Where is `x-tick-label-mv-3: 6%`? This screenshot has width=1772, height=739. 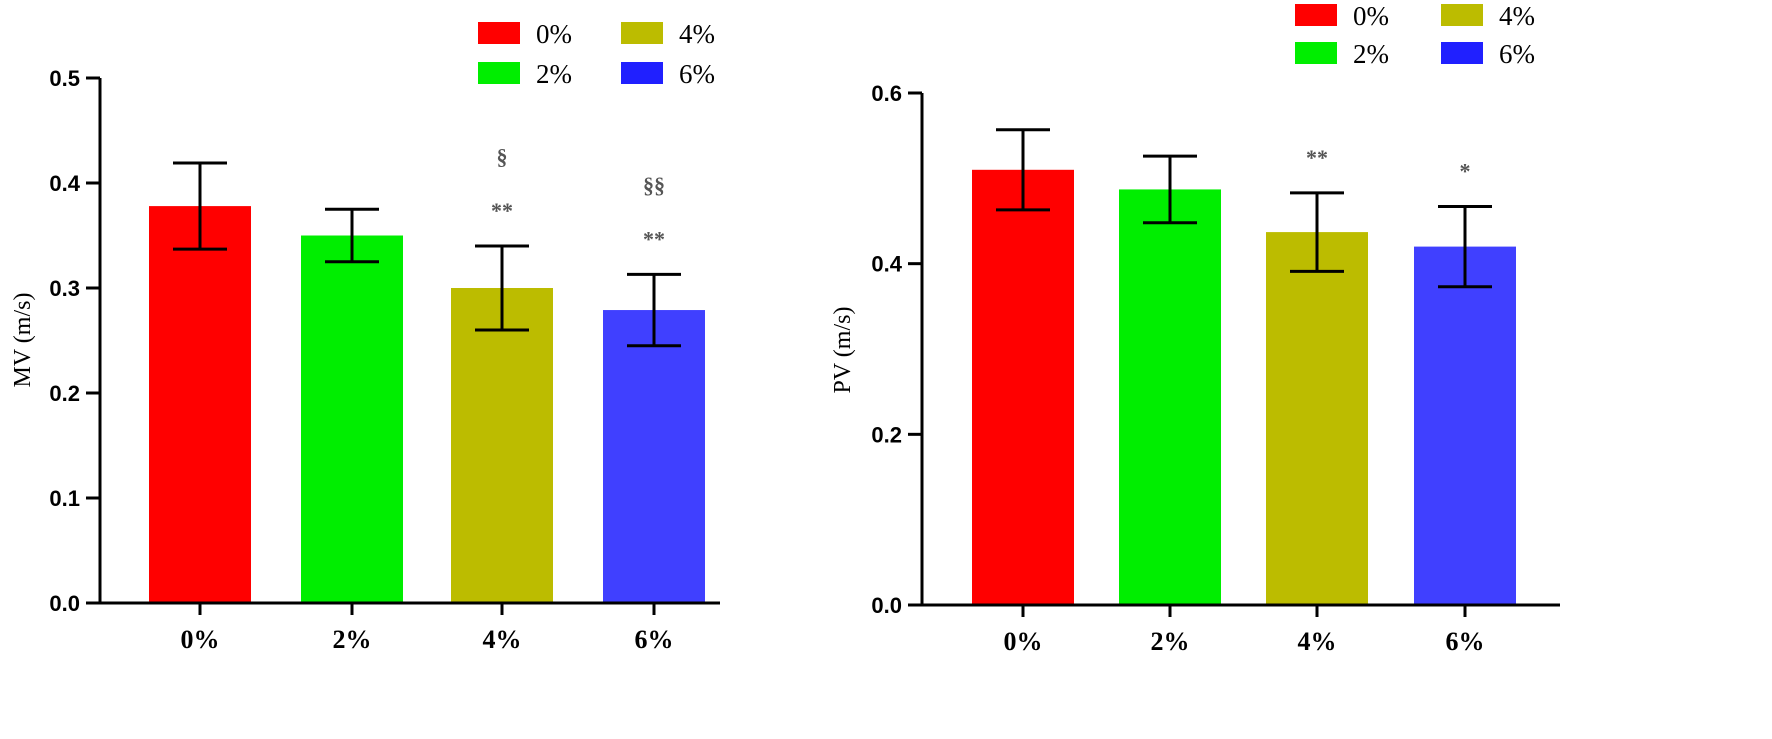
x-tick-label-mv-3: 6% is located at coordinates (654, 639).